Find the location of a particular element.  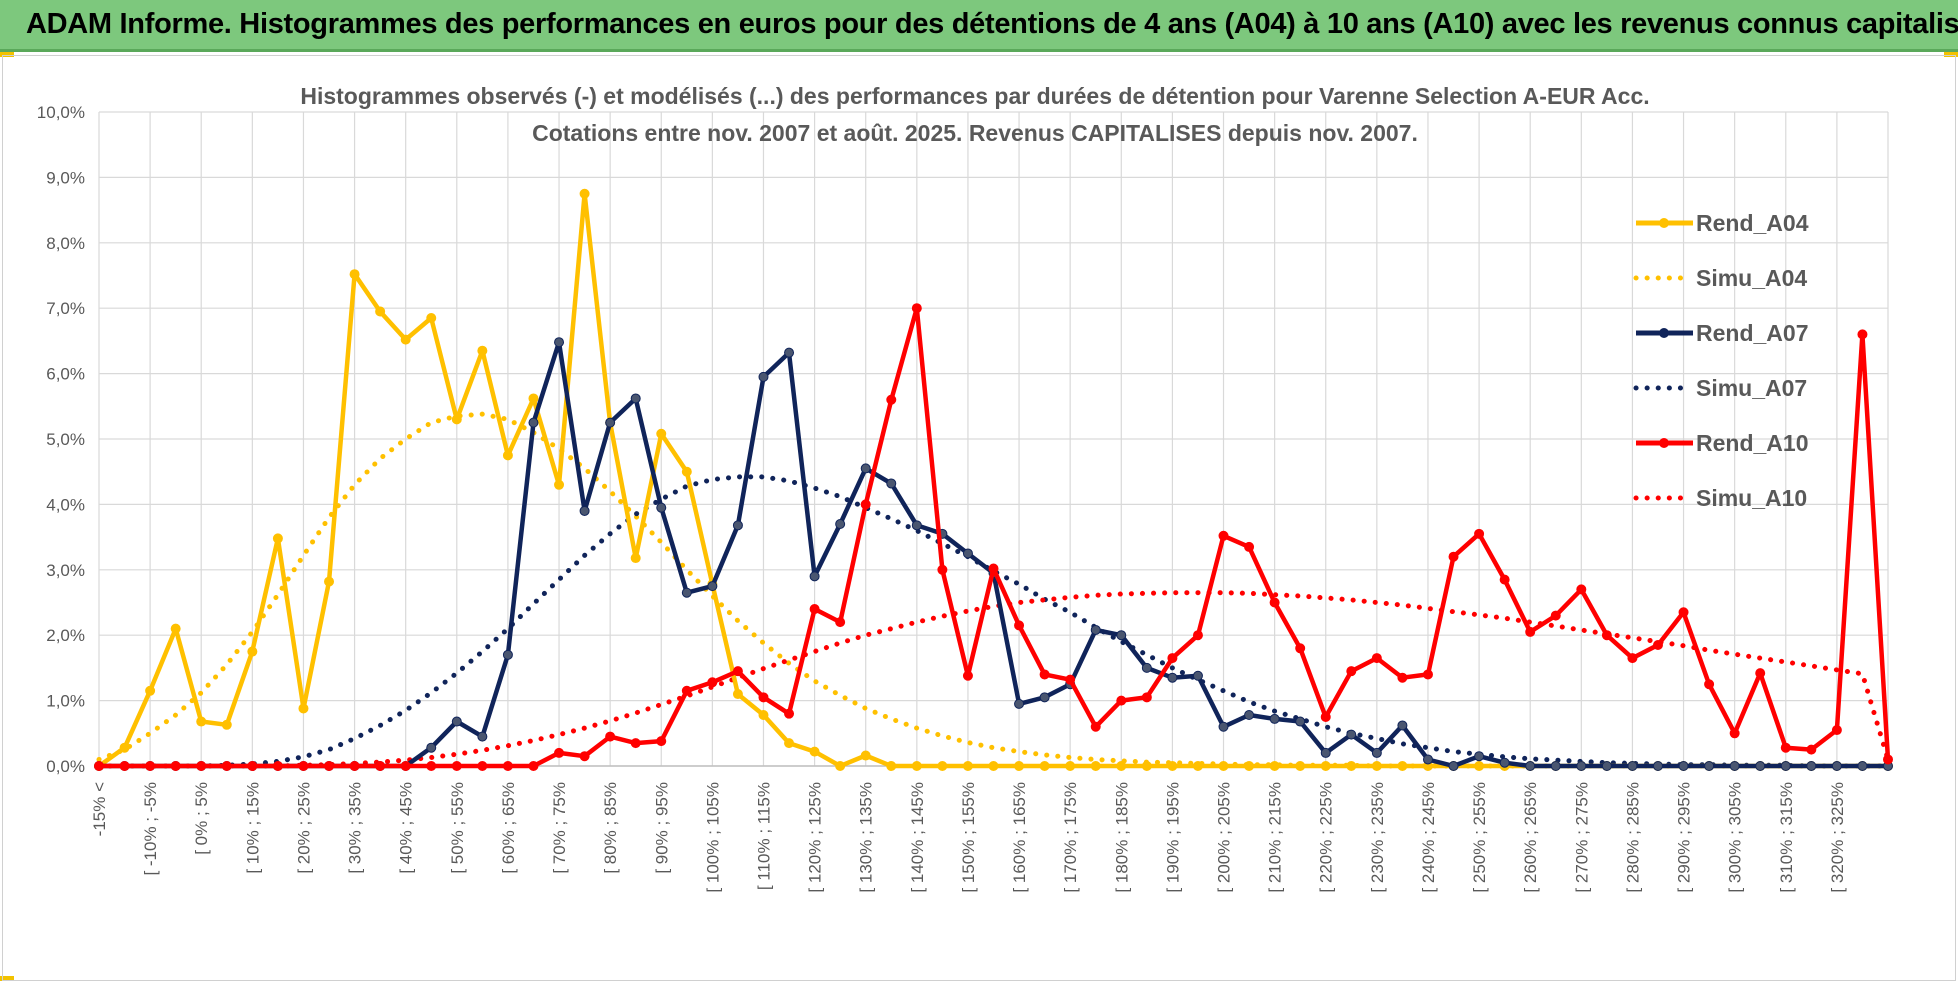

x-tick-label: [ 270% ; 275% is located at coordinates (1581, 837).